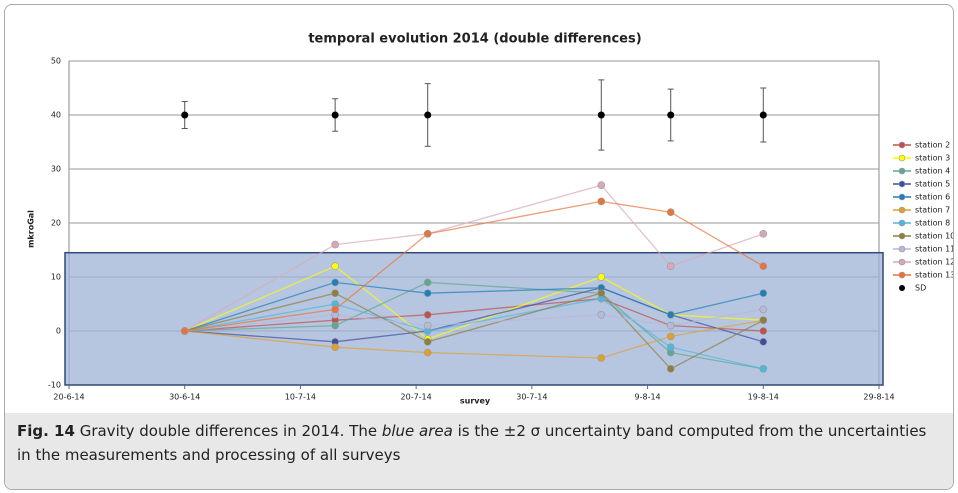 The width and height of the screenshot is (958, 493). I want to click on y-axis-label: mkroGal, so click(31, 229).